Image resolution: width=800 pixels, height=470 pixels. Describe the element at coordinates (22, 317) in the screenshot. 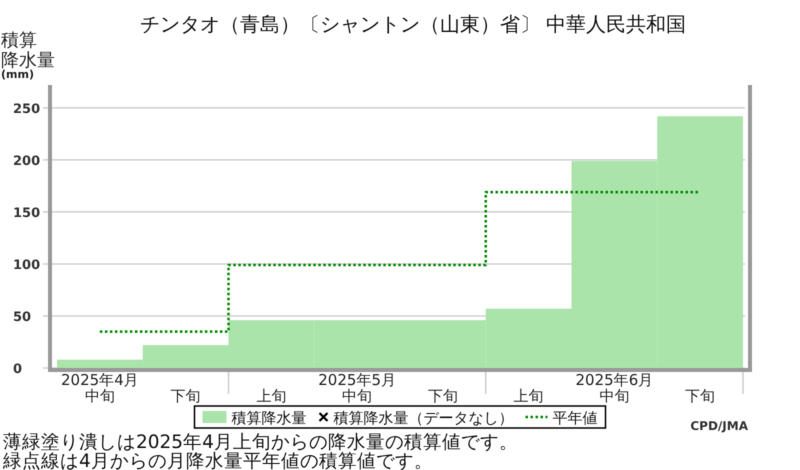

I see `y-tick-label: 50` at that location.